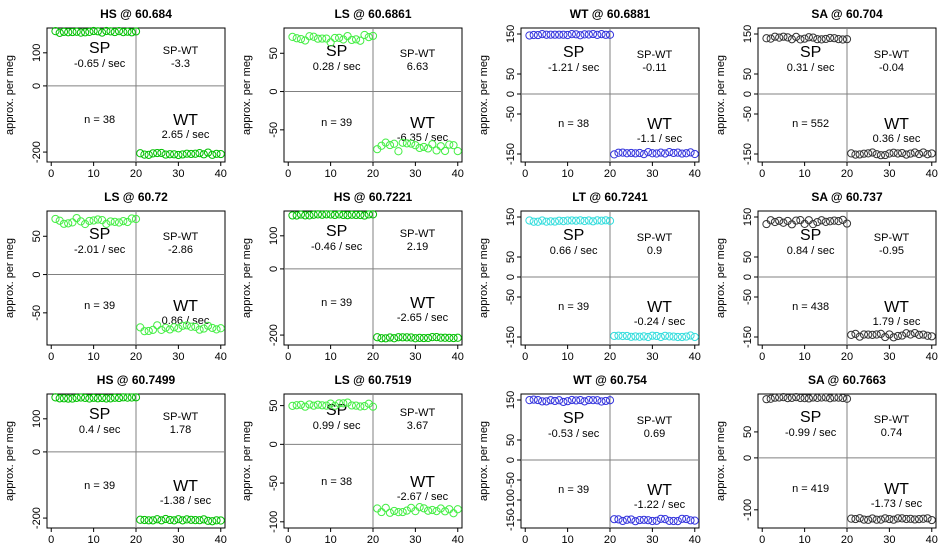 The height and width of the screenshot is (550, 950). I want to click on chart-title: LS @ 60.7519, so click(372, 380).